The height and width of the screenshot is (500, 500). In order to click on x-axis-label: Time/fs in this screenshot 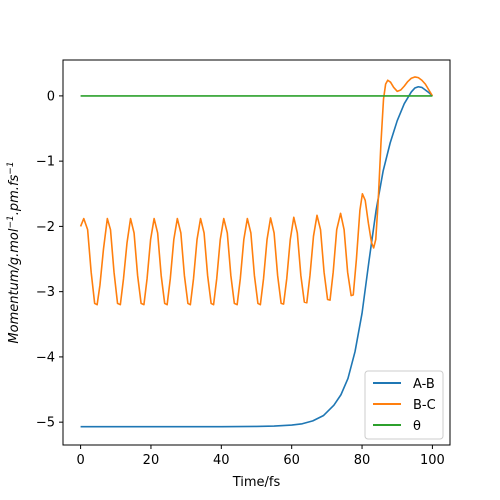, I will do `click(256, 482)`.